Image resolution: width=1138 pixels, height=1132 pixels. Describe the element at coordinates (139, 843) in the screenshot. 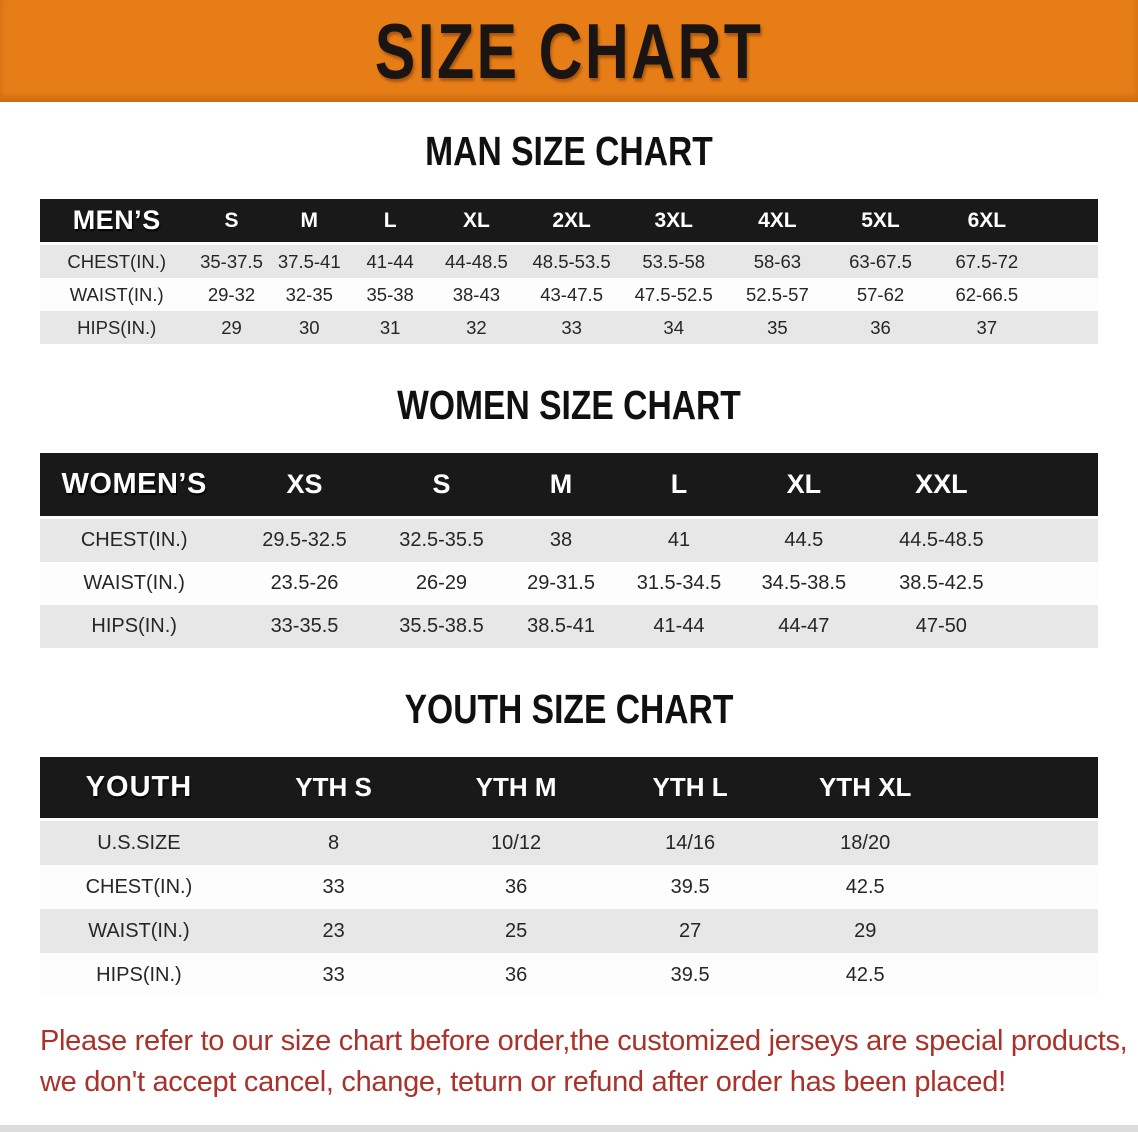

I see `row-label: U.S.SIZE` at that location.